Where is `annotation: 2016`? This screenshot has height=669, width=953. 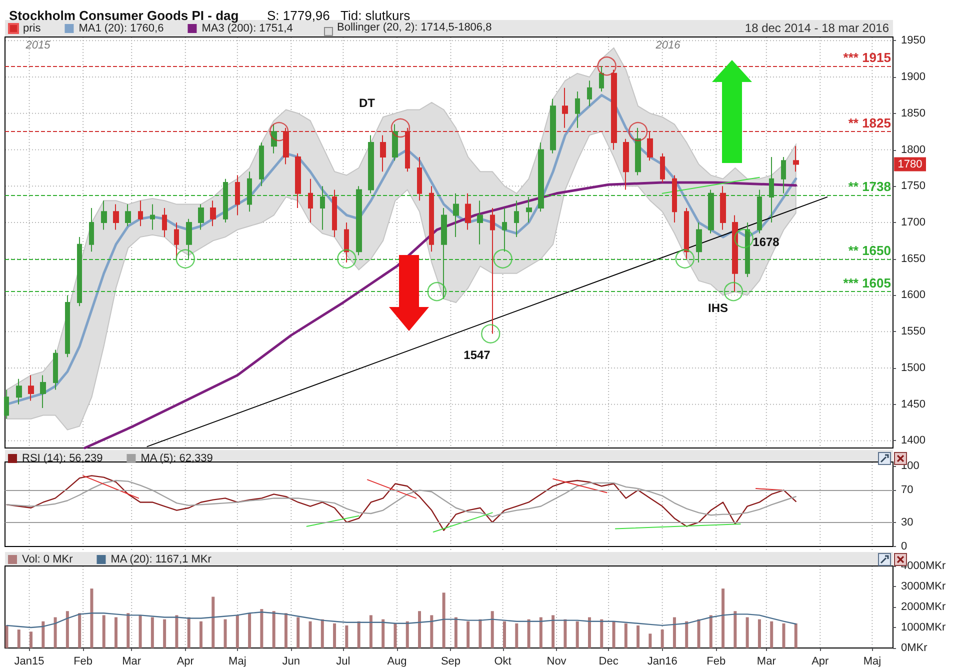
annotation: 2016 is located at coordinates (668, 46).